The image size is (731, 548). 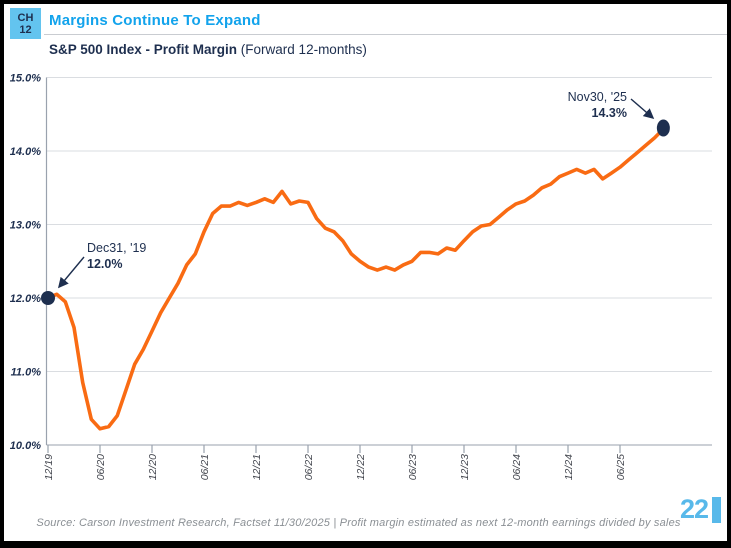 I want to click on page-number-block: 22, so click(x=700, y=509).